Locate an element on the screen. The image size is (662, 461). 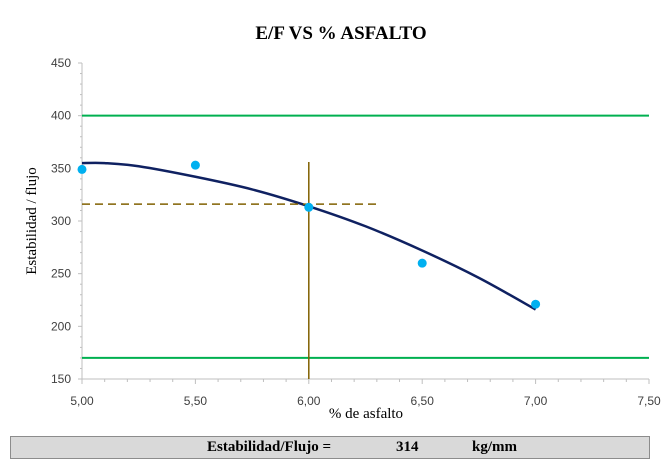
chart-title: E/F VS % ASFALTO is located at coordinates (340, 33).